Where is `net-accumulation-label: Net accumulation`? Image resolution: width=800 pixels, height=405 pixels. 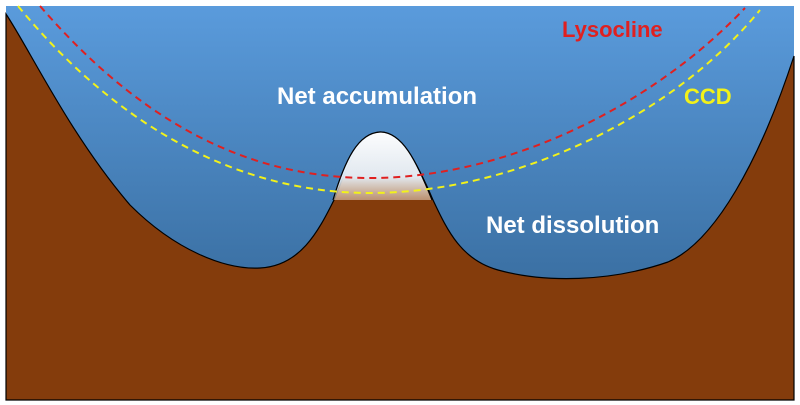
net-accumulation-label: Net accumulation is located at coordinates (377, 96).